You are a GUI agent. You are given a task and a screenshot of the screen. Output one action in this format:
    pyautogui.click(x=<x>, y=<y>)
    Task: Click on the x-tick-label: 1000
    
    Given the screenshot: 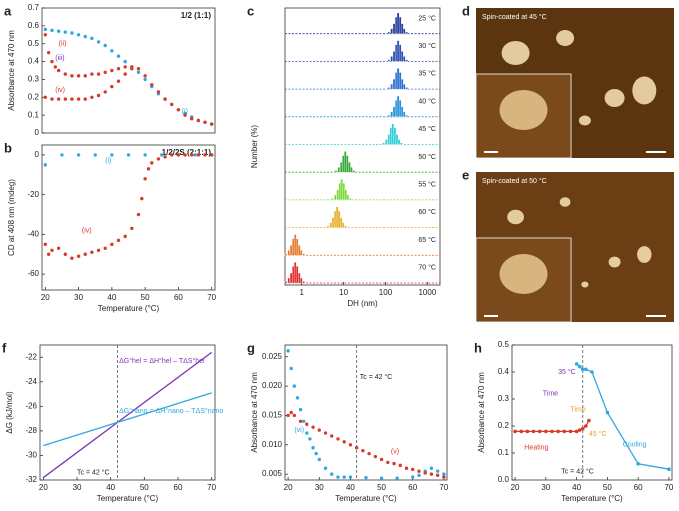 What is the action you would take?
    pyautogui.click(x=427, y=292)
    